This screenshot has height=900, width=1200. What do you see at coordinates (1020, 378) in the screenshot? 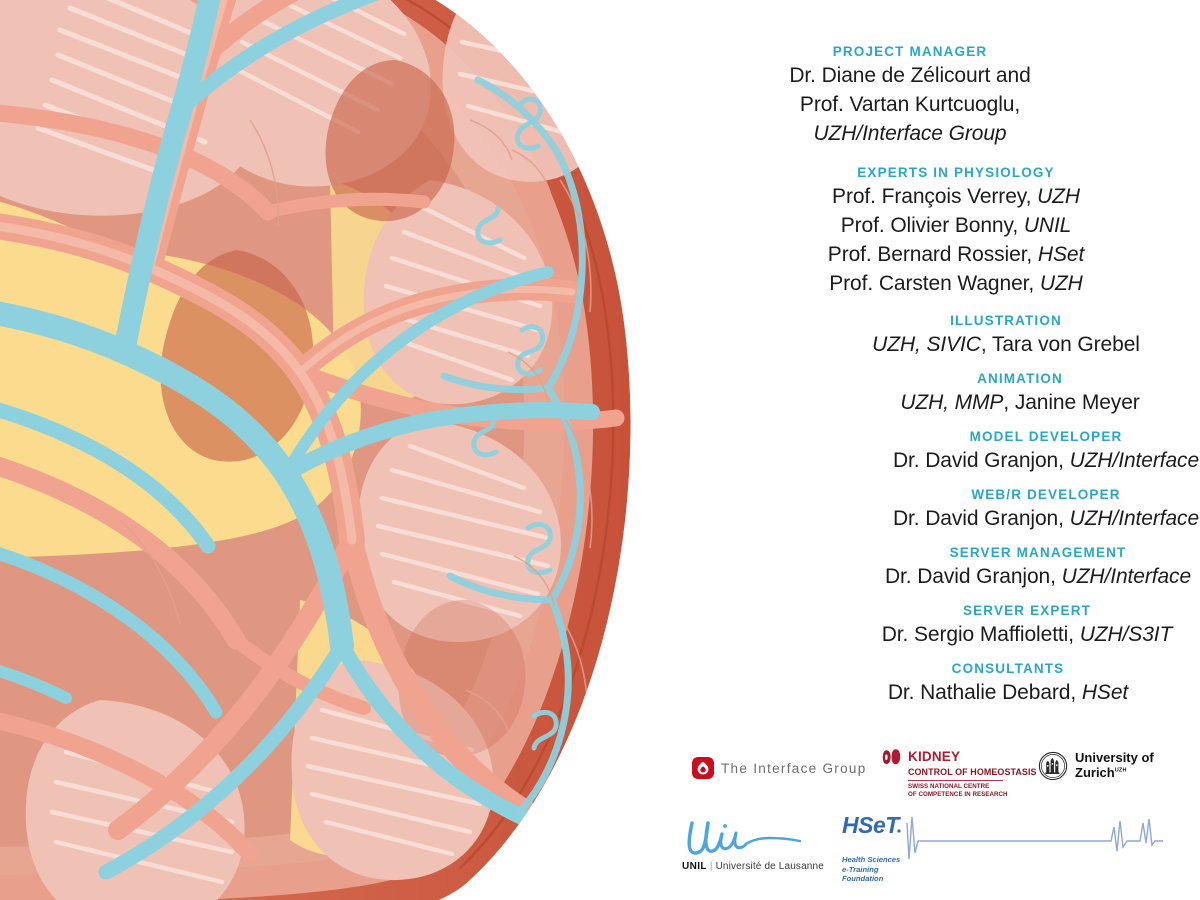
I see `credit-role: ANIMATION` at bounding box center [1020, 378].